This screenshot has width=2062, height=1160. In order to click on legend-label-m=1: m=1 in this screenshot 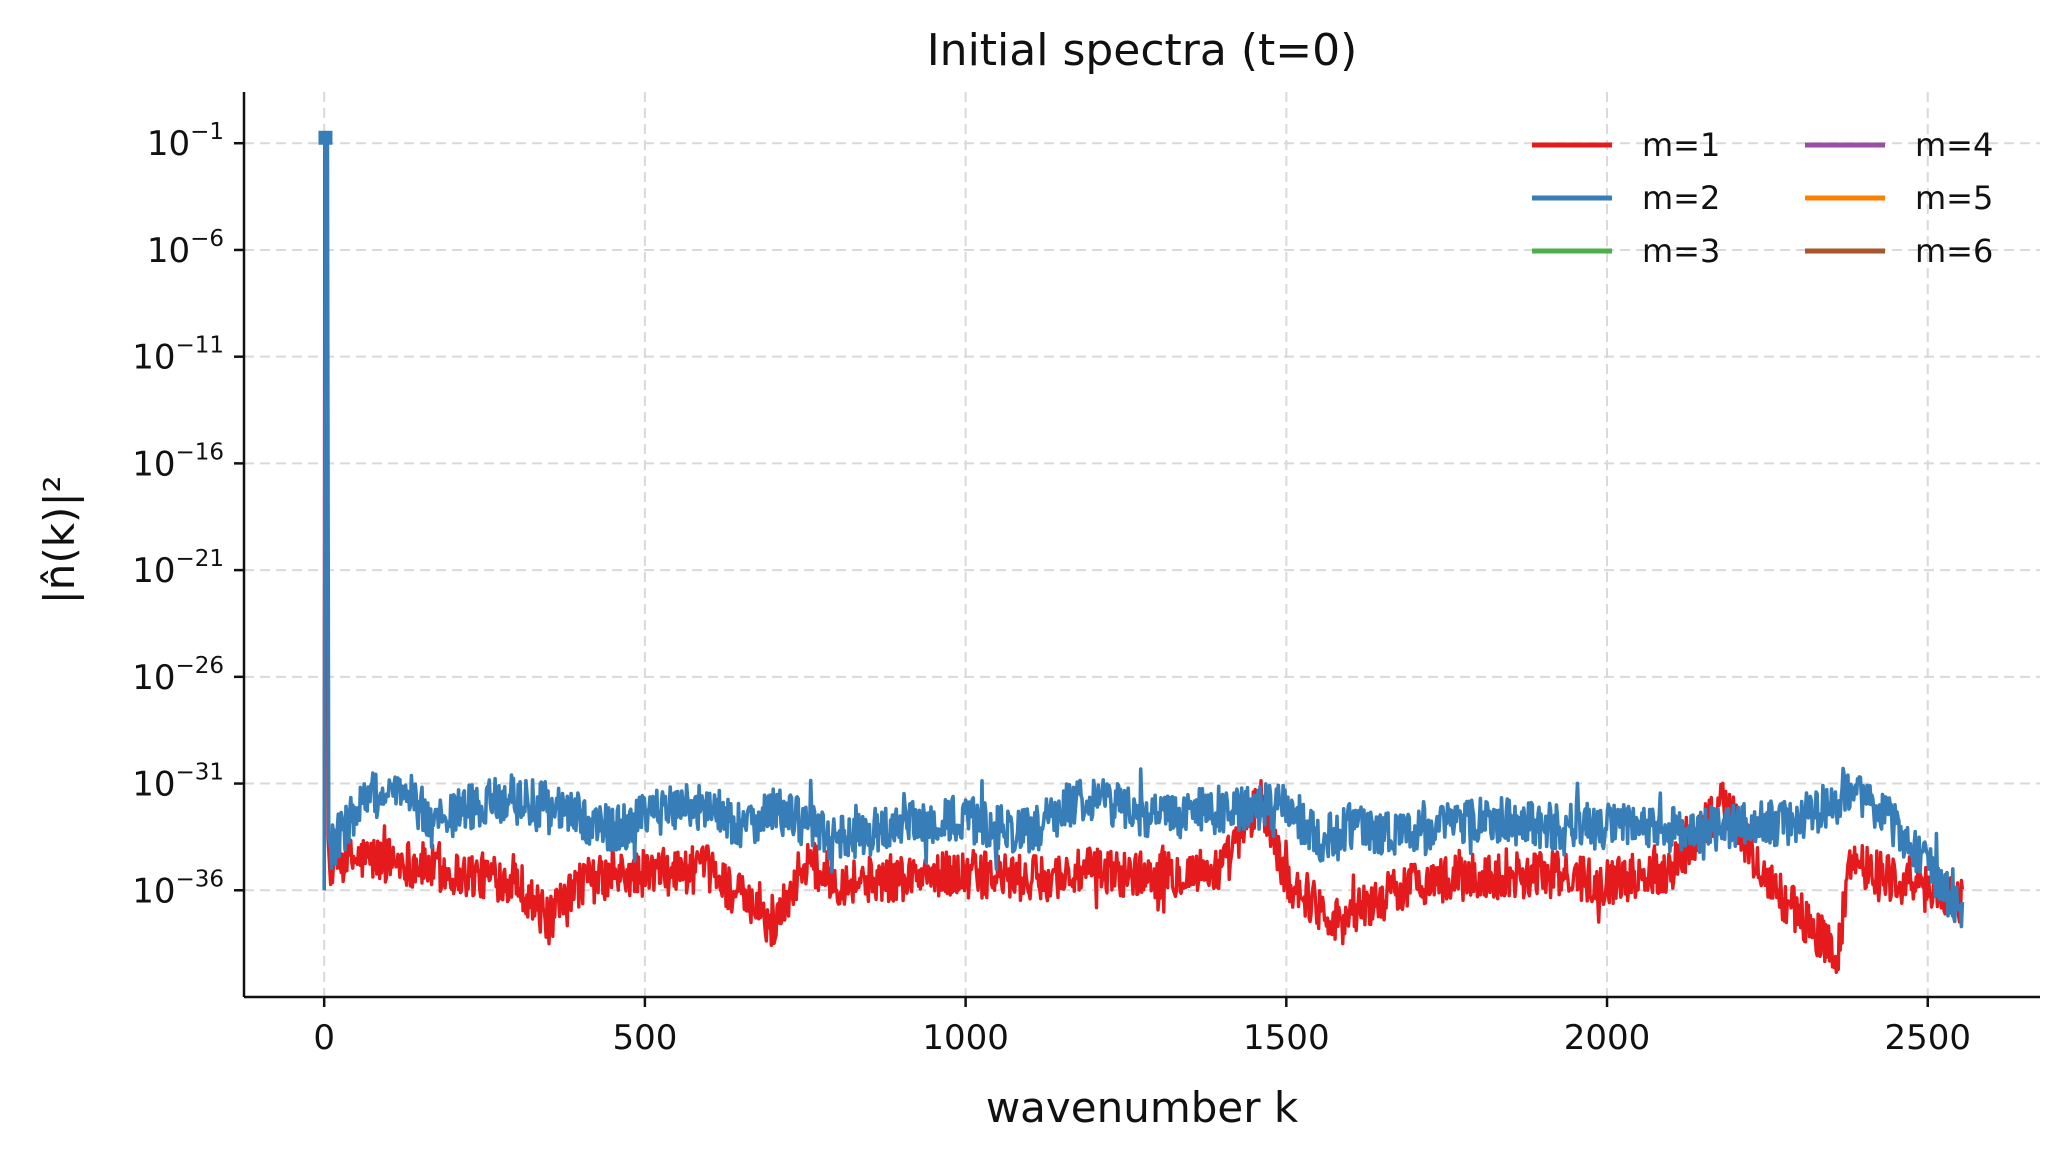, I will do `click(1681, 145)`.